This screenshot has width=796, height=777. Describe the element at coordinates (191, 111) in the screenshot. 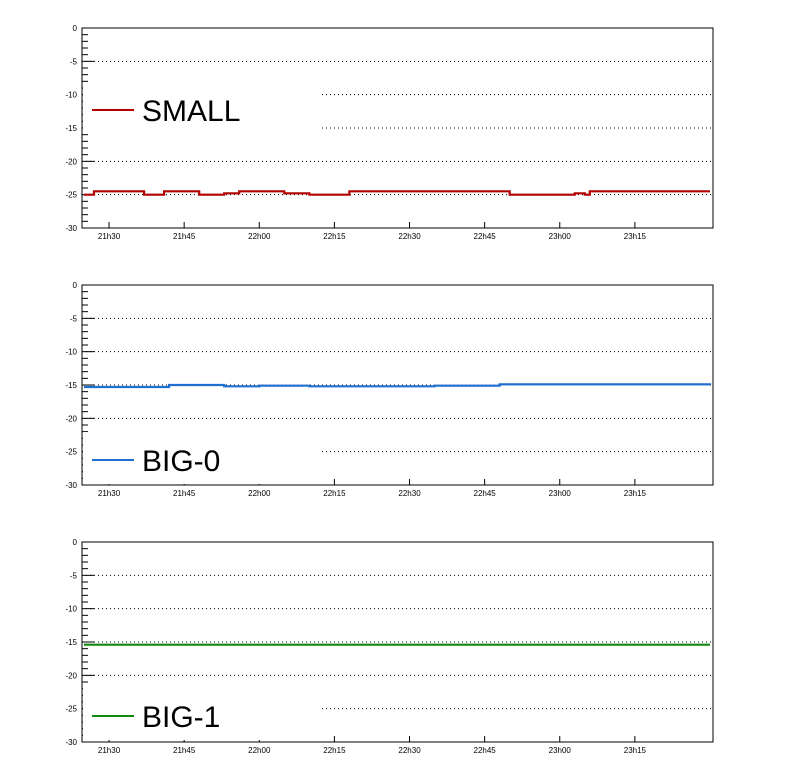

I see `legend-label: SMALL` at that location.